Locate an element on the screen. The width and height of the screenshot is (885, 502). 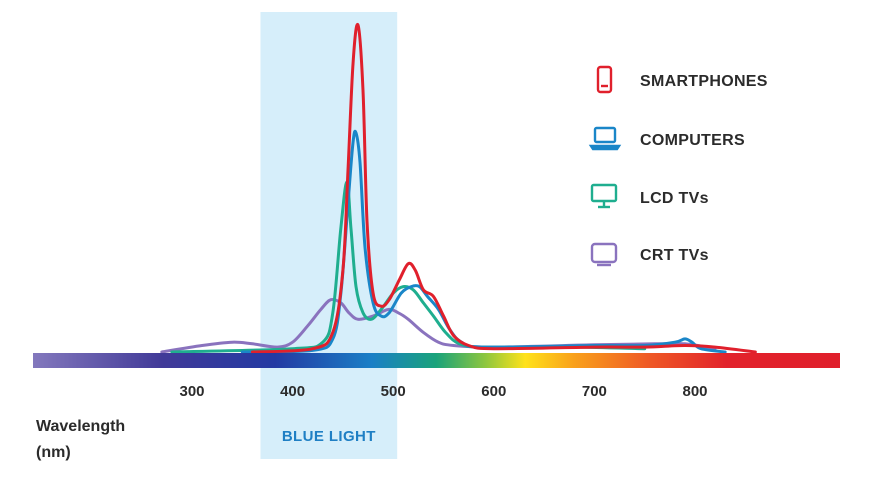
x-tick-label-300: 300 is located at coordinates (191, 391).